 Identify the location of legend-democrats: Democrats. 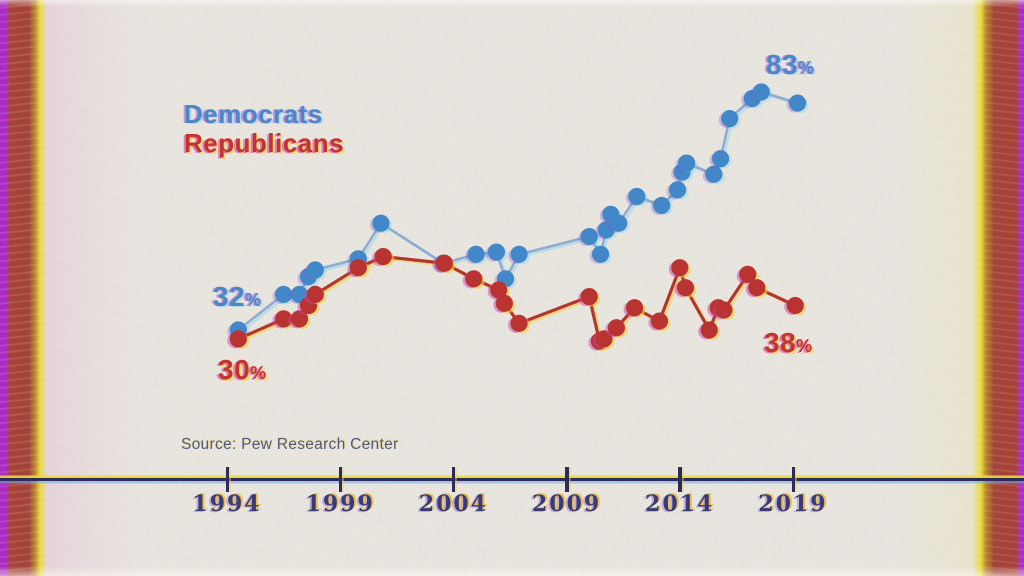
(253, 114).